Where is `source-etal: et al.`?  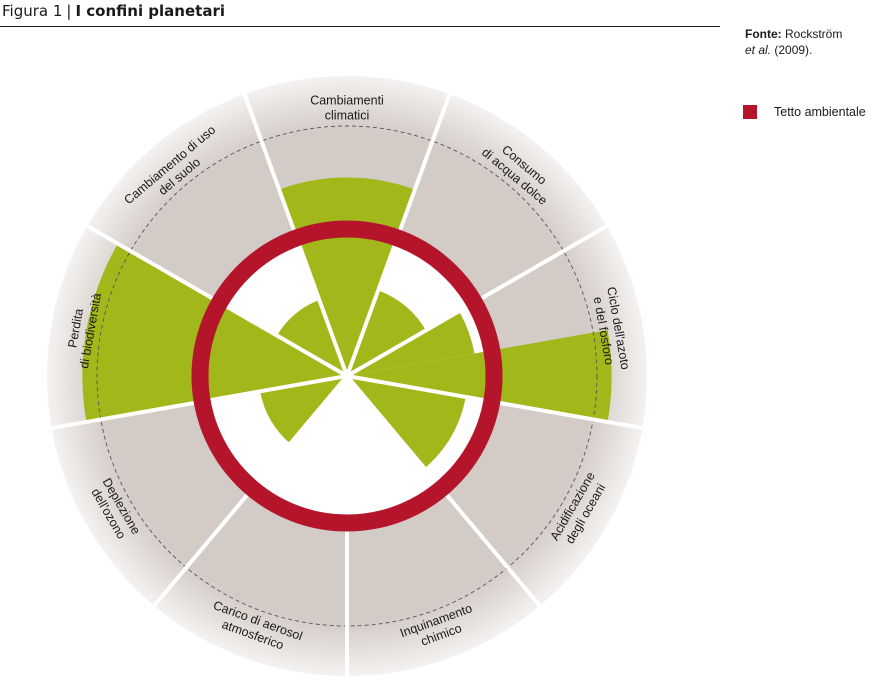
source-etal: et al. is located at coordinates (758, 50).